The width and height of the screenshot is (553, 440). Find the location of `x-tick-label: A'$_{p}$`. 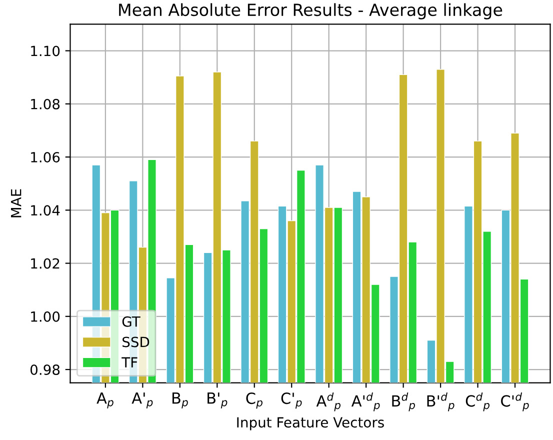

x-tick-label: A'$_{p}$ is located at coordinates (142, 400).